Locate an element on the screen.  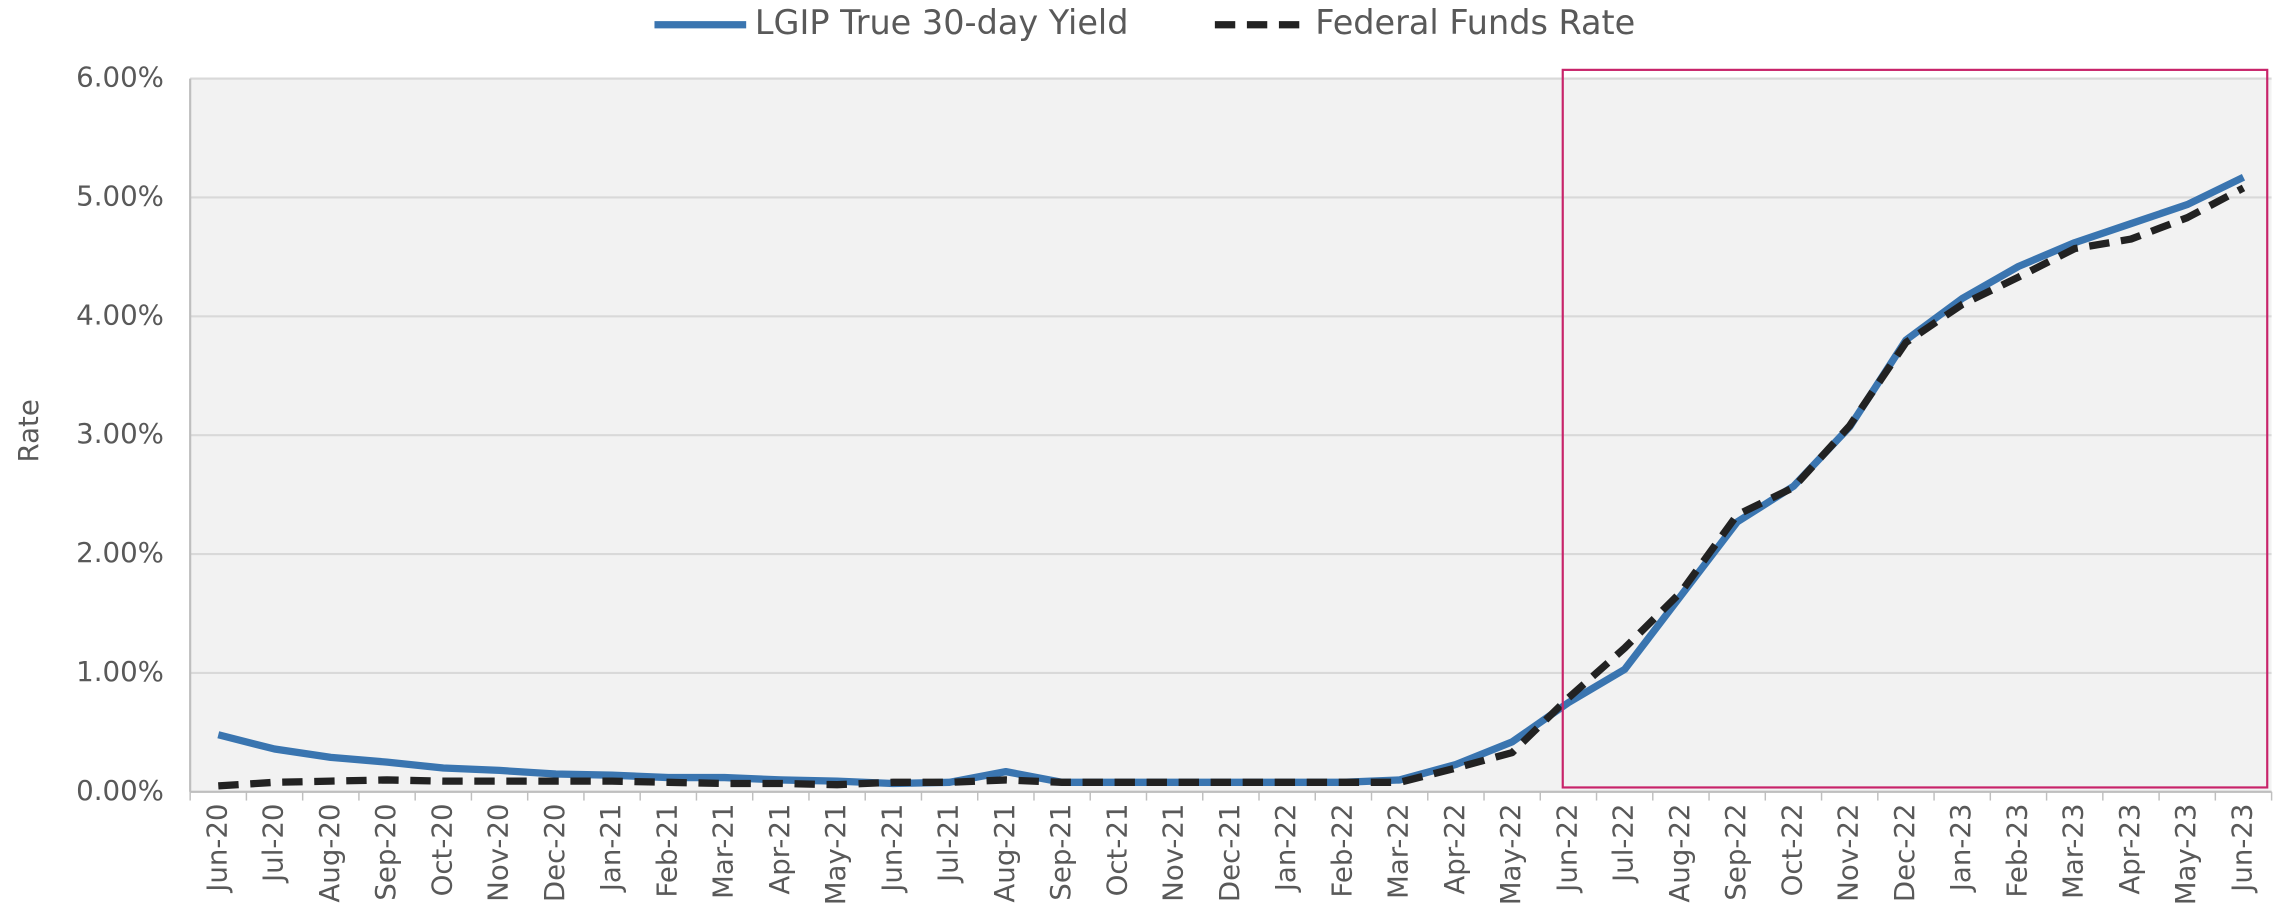
legend-text: LGIP True 30-day Yield is located at coordinates (942, 22).